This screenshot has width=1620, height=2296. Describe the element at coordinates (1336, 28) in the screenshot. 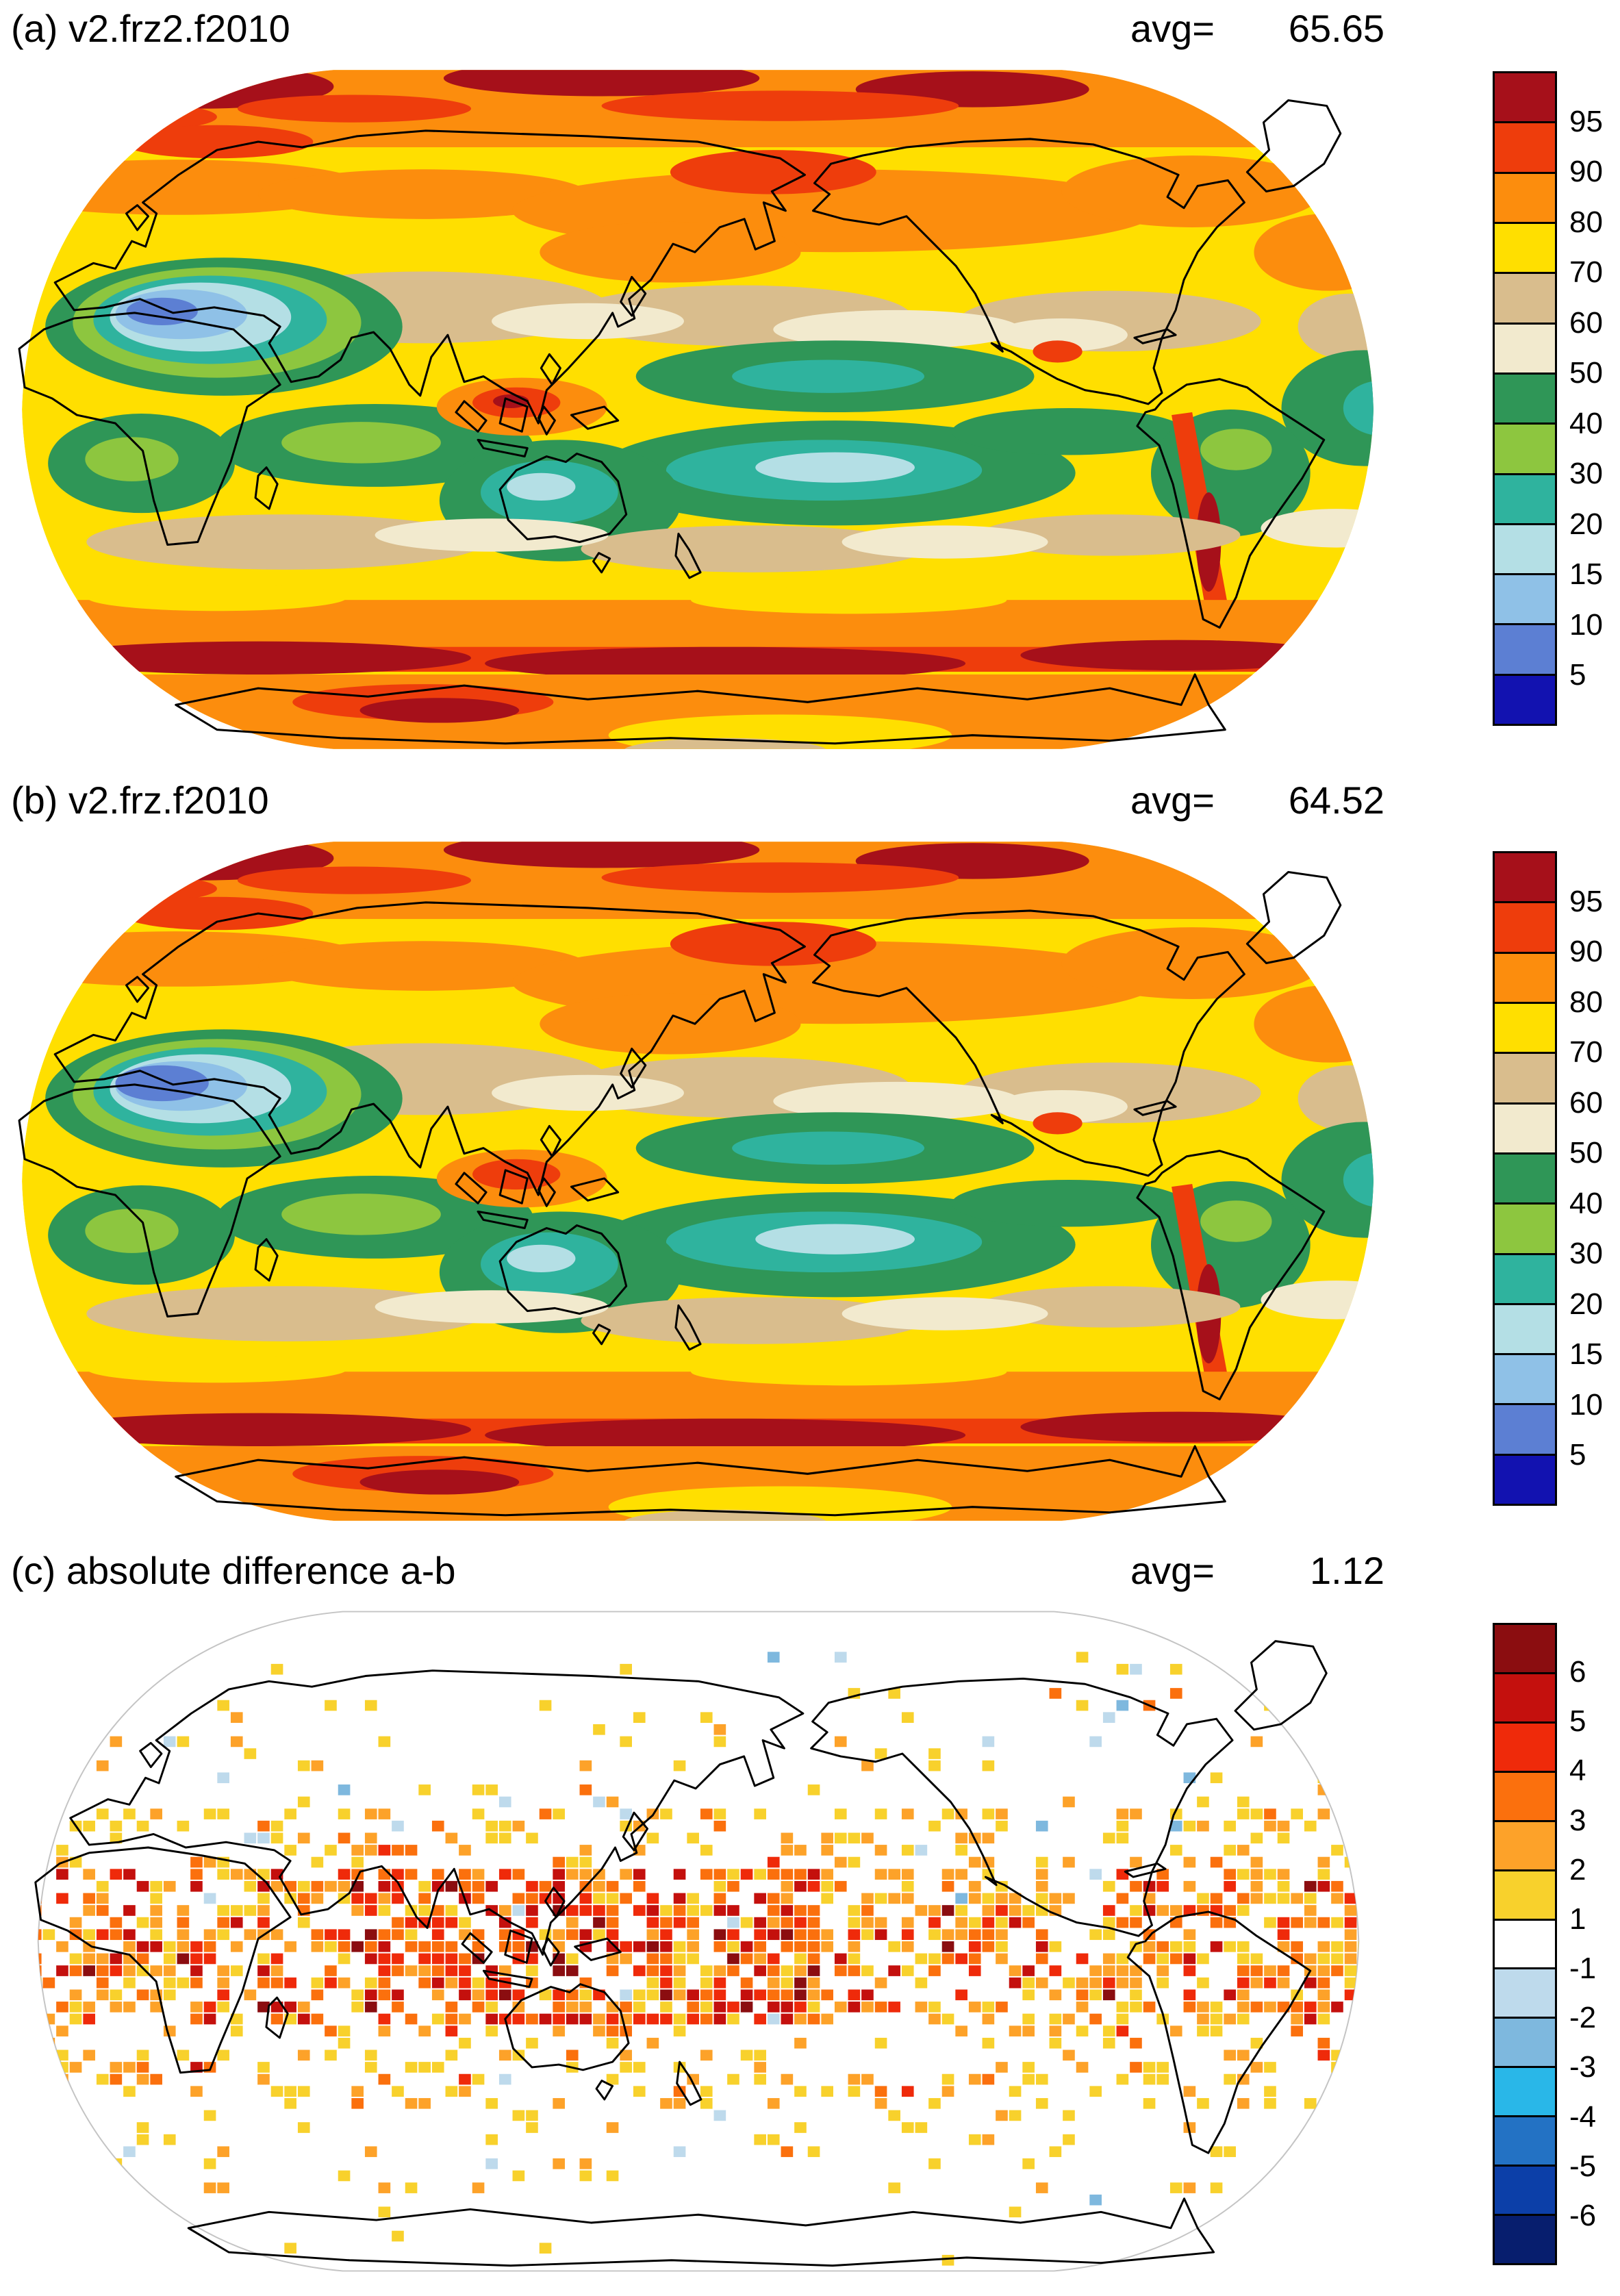

I see `panel-a-avg-value: 65.65` at that location.